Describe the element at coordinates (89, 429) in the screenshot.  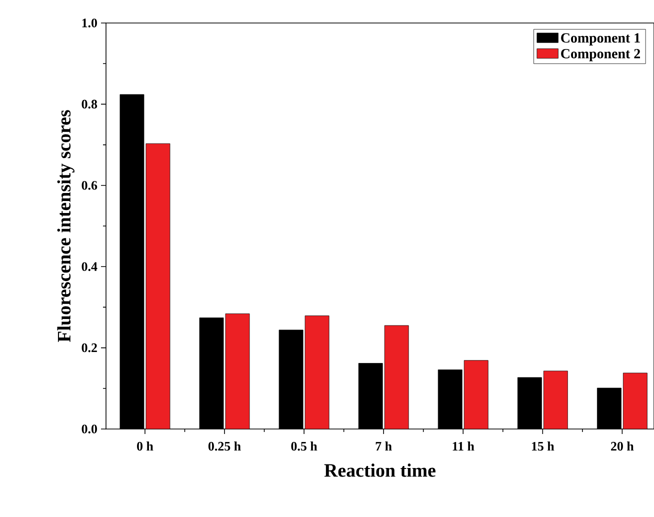
I see `y-tick-label: 0.0` at that location.